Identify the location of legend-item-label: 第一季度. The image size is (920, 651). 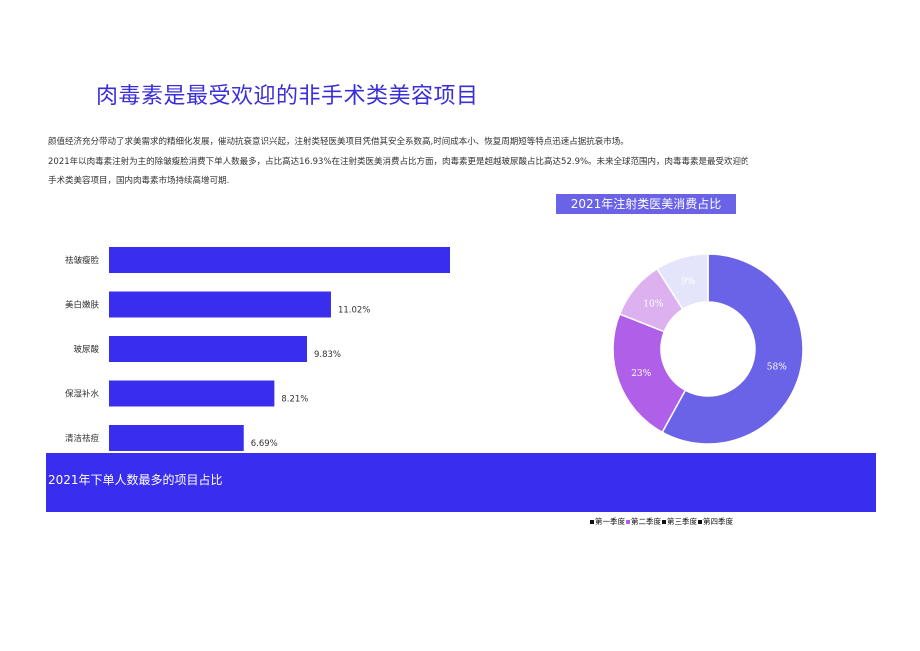
(610, 521).